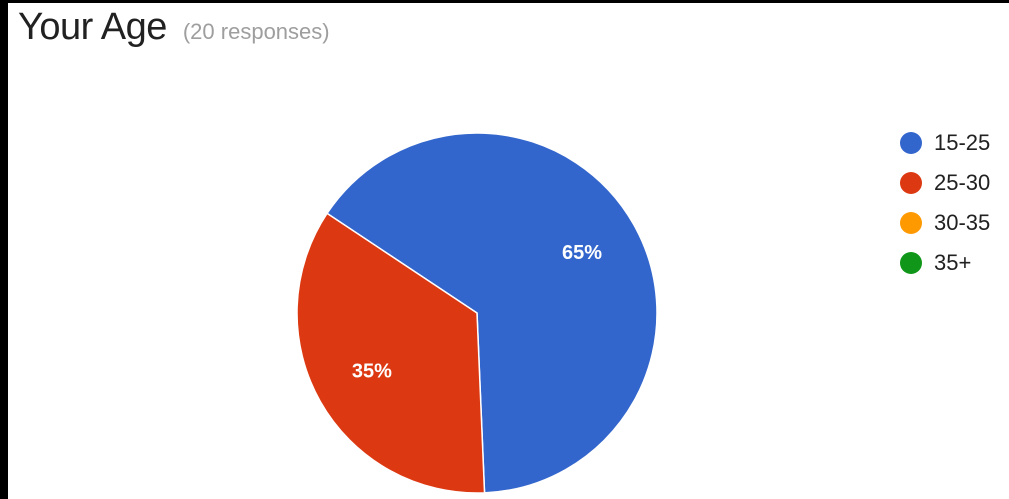 The height and width of the screenshot is (499, 1009). Describe the element at coordinates (952, 263) in the screenshot. I see `legend-label: 35+` at that location.